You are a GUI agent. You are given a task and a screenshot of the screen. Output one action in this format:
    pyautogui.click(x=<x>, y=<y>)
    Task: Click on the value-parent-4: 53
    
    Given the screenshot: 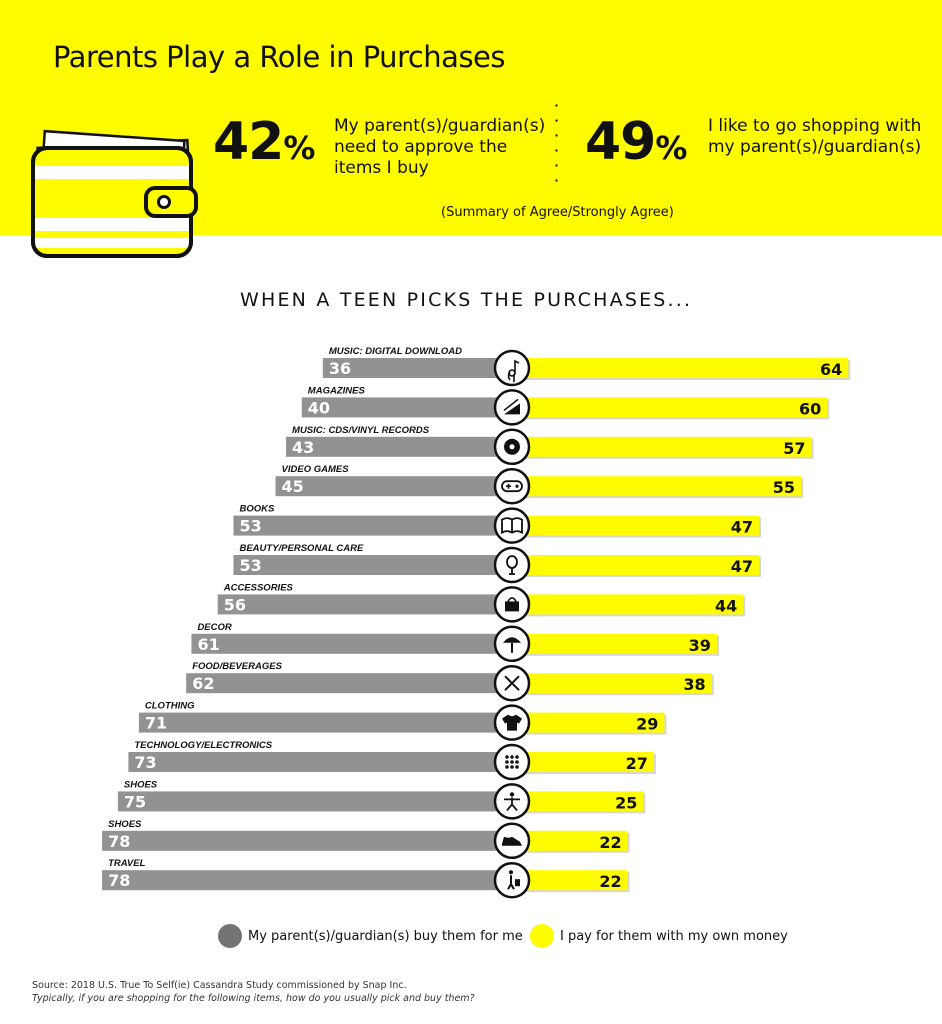 What is the action you would take?
    pyautogui.click(x=250, y=526)
    